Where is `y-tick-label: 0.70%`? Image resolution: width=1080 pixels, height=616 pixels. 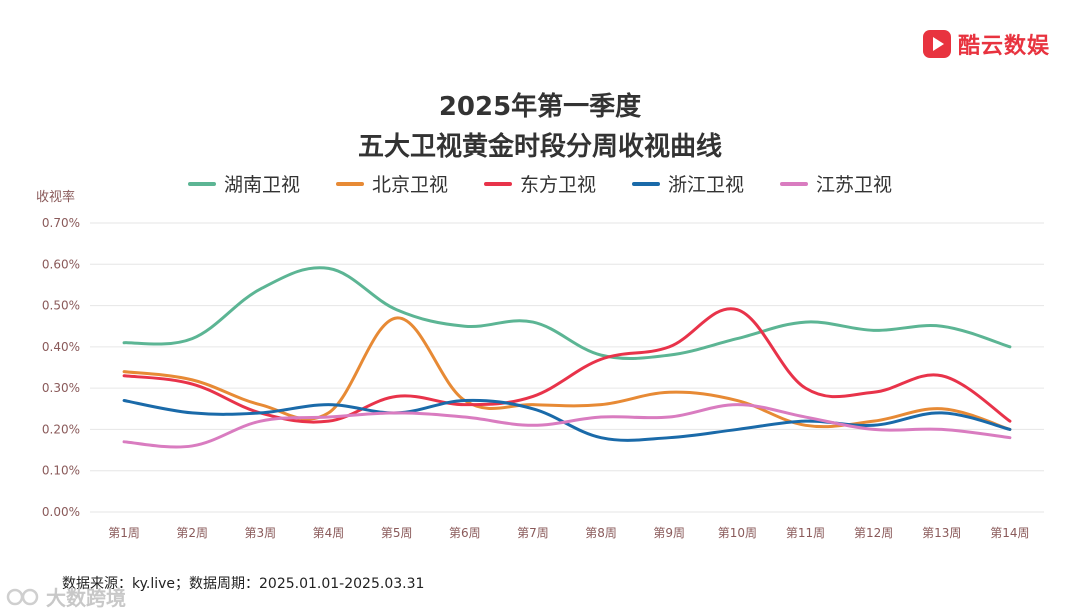 y-tick-label: 0.70% is located at coordinates (61, 223).